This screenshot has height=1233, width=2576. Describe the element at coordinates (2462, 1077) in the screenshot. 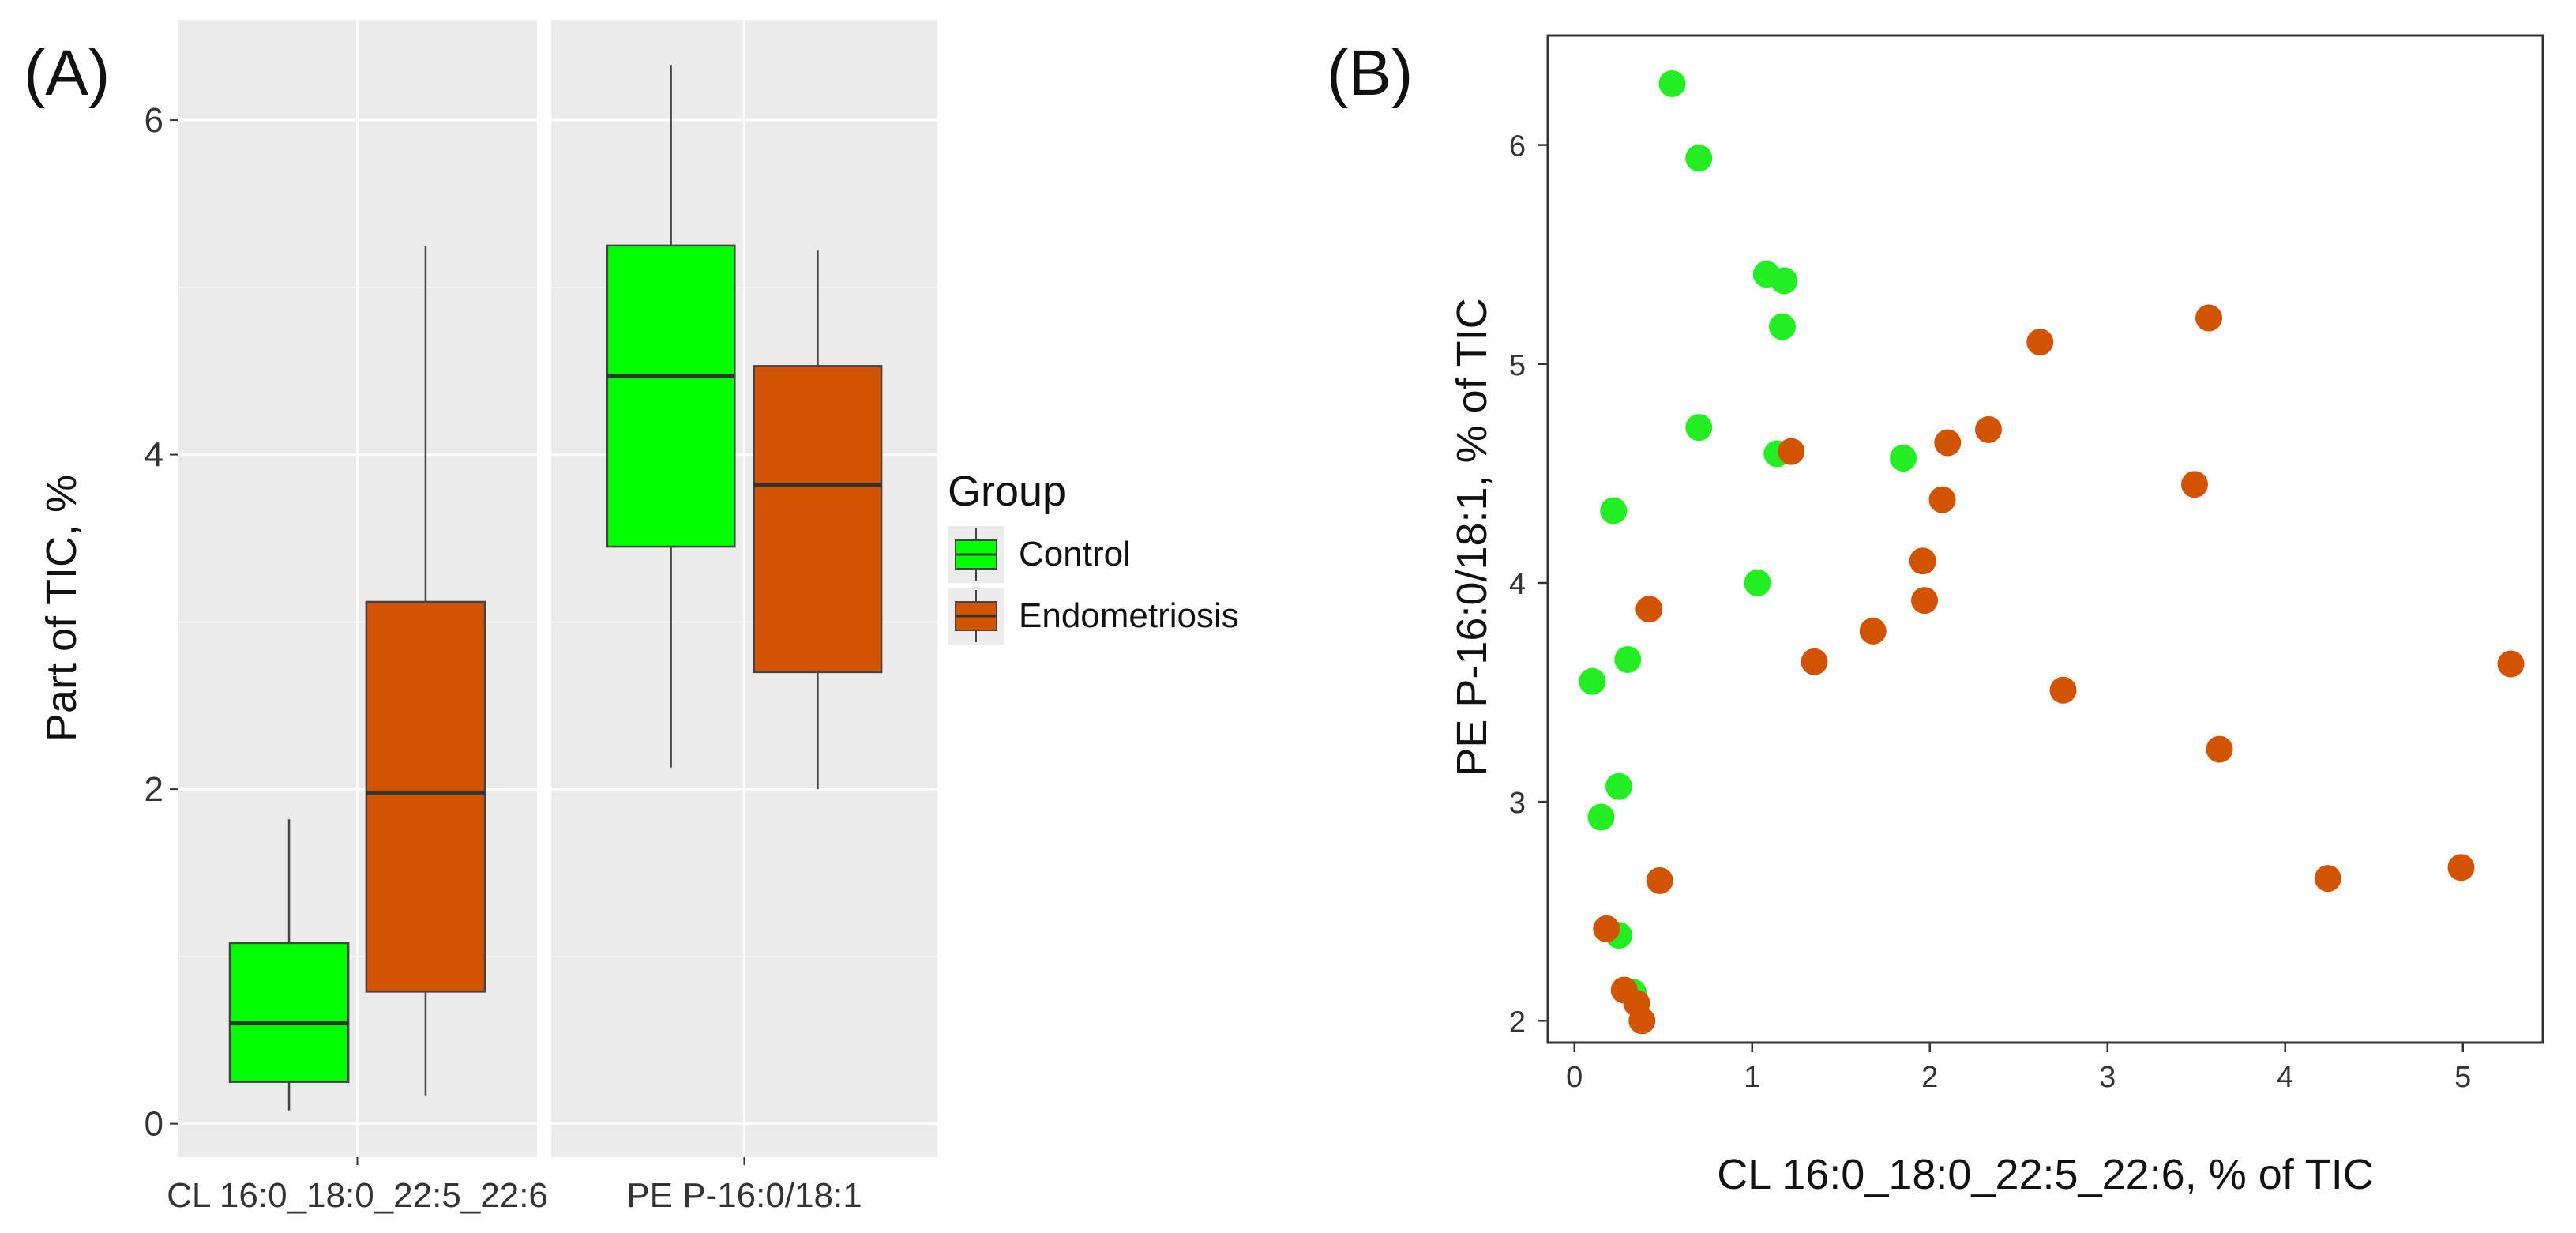

I see `x-tick-label: 5` at that location.